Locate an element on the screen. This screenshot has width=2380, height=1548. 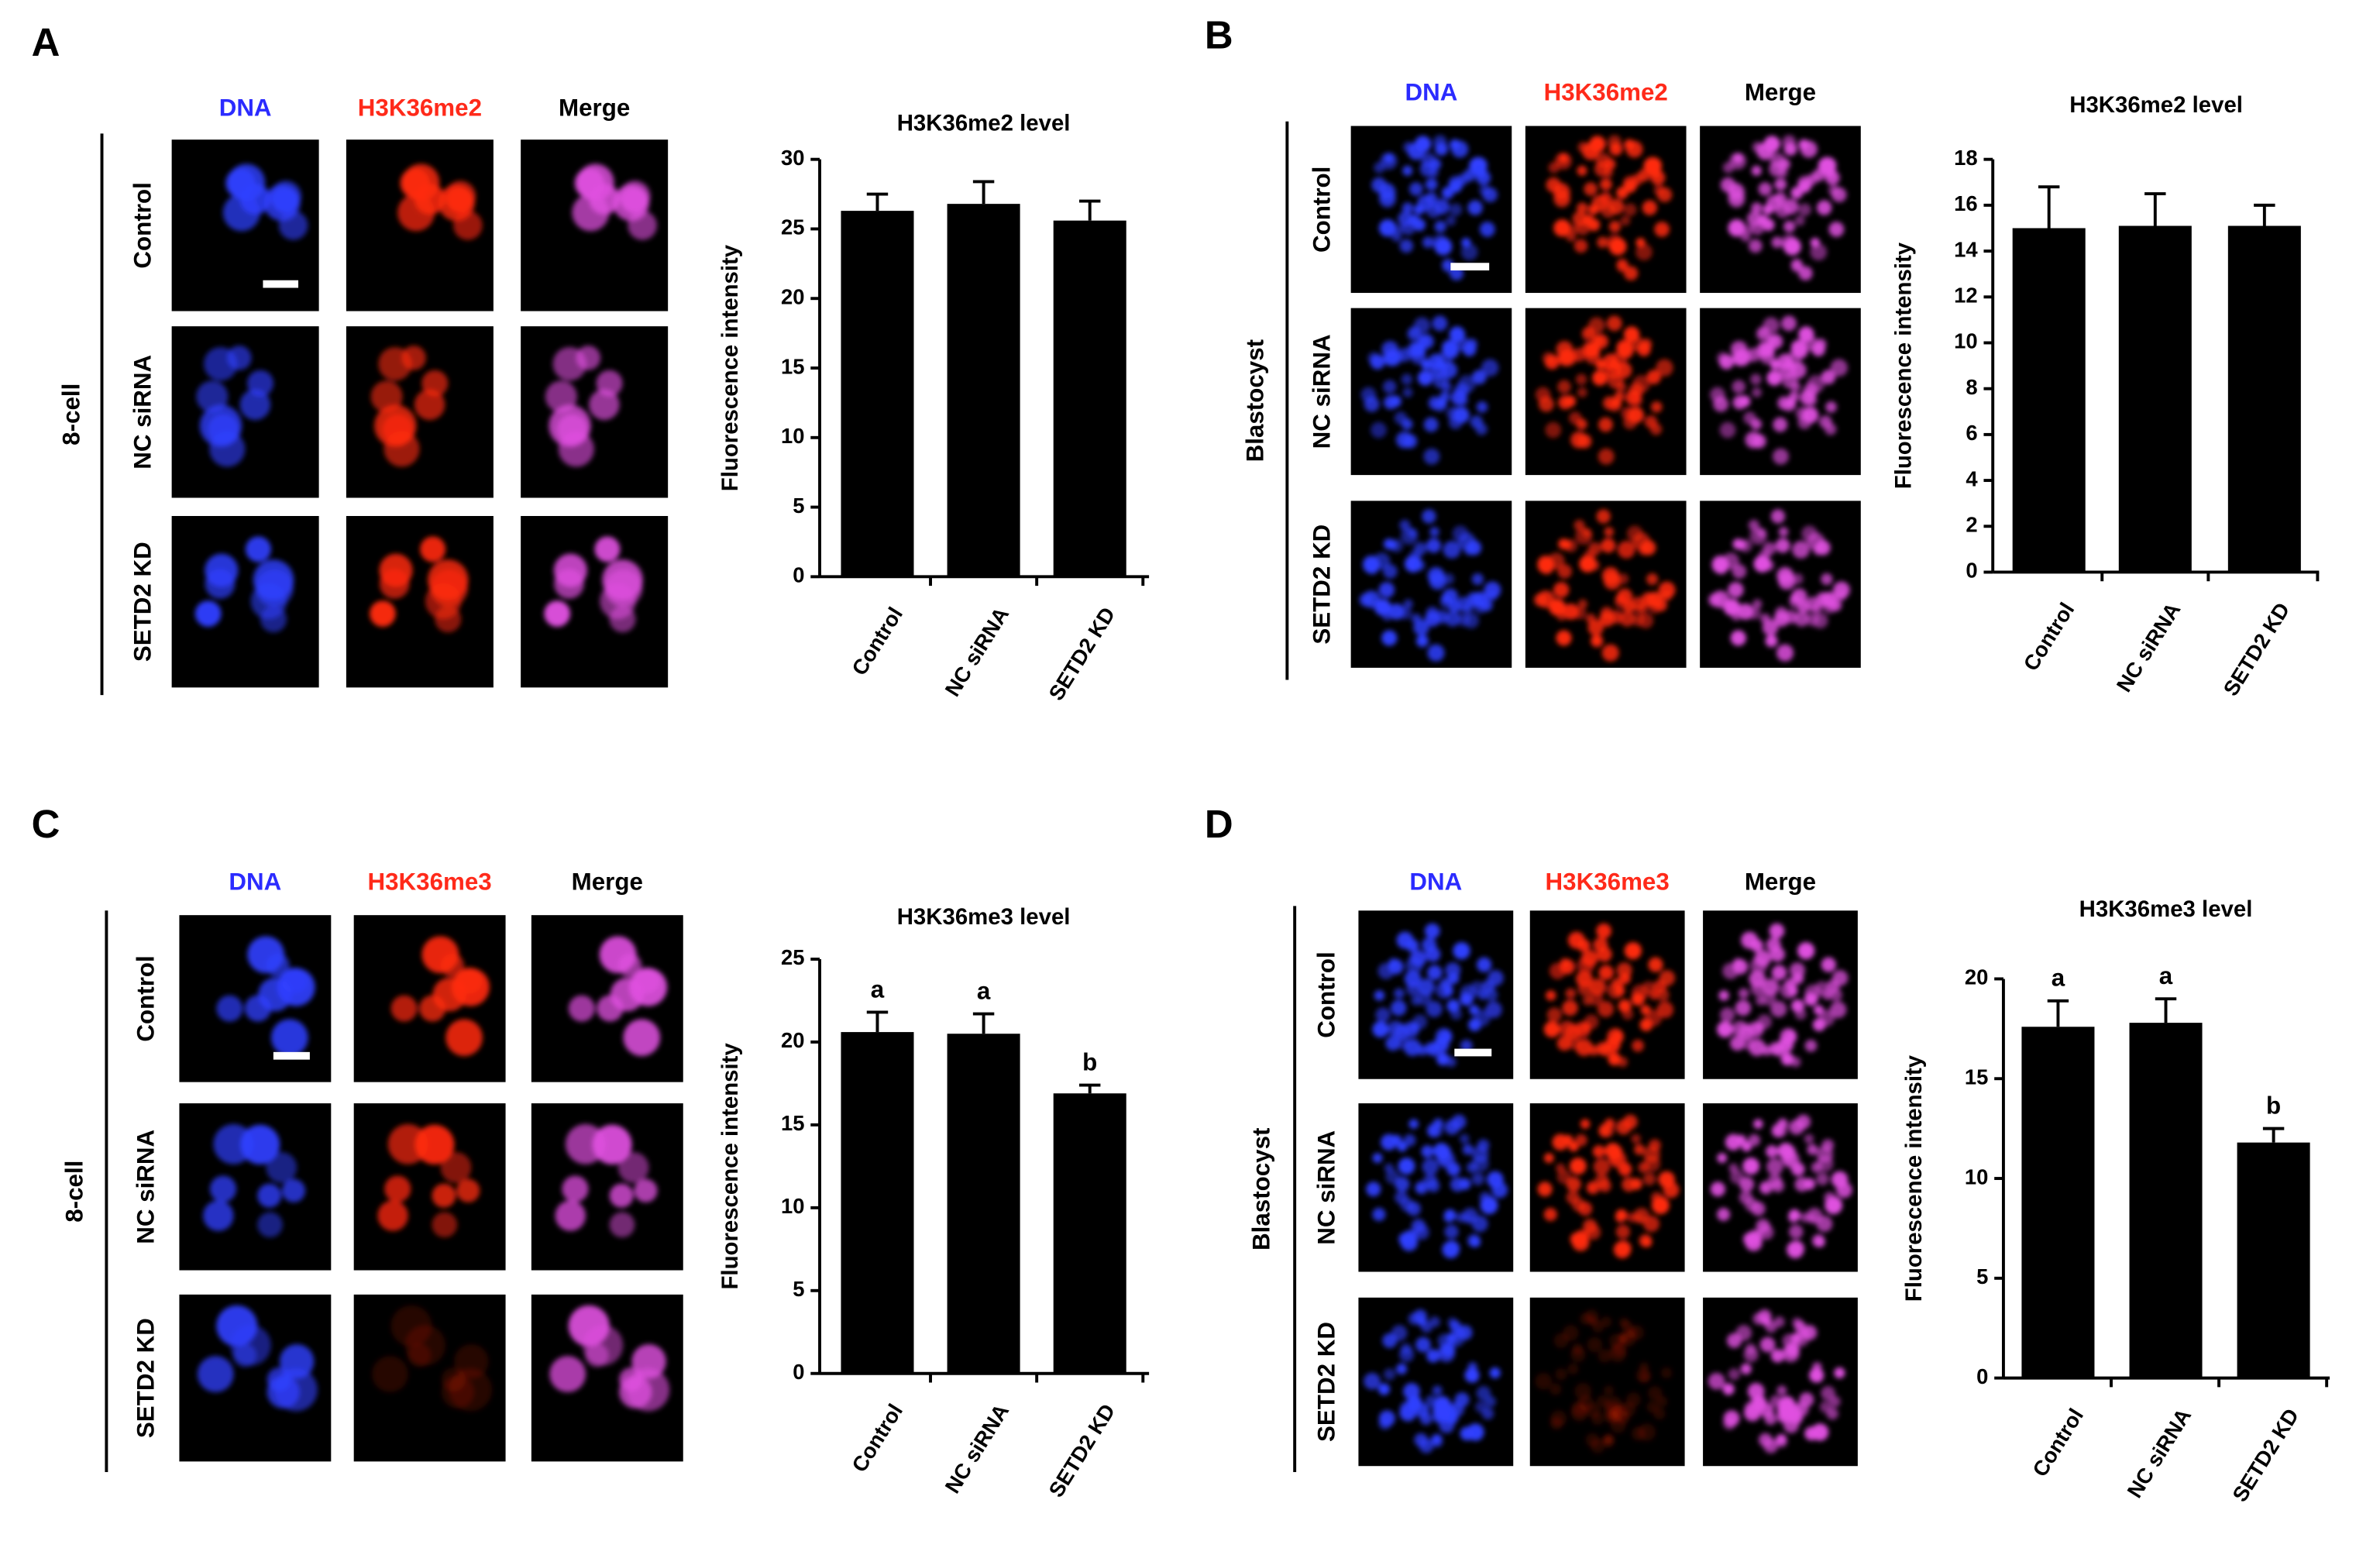
chart-title: H3K36me2 level is located at coordinates (2156, 105).